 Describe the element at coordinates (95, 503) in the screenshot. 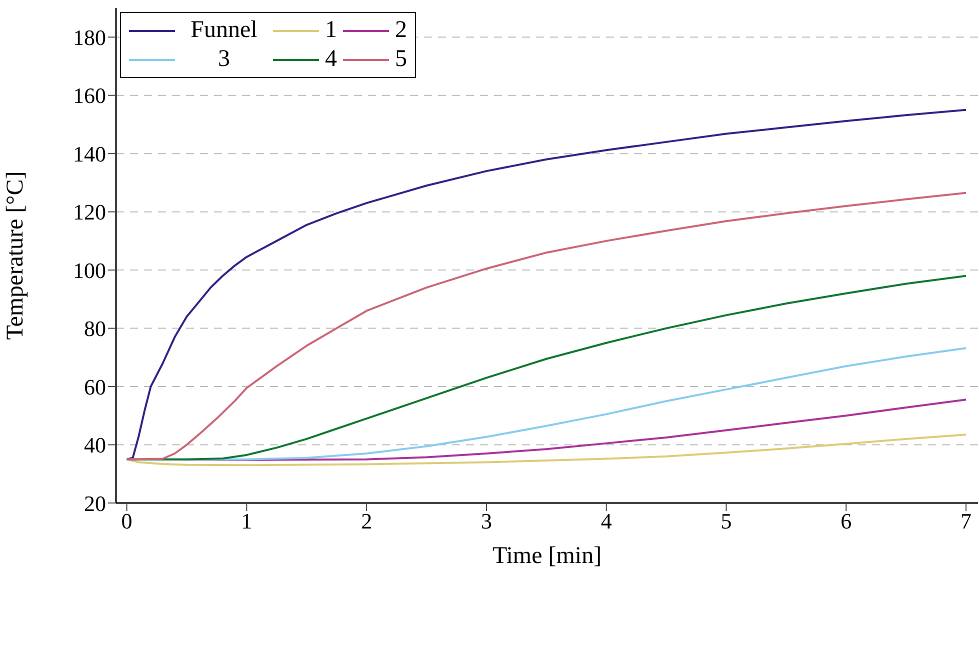

I see `y-tick-label: 20` at that location.